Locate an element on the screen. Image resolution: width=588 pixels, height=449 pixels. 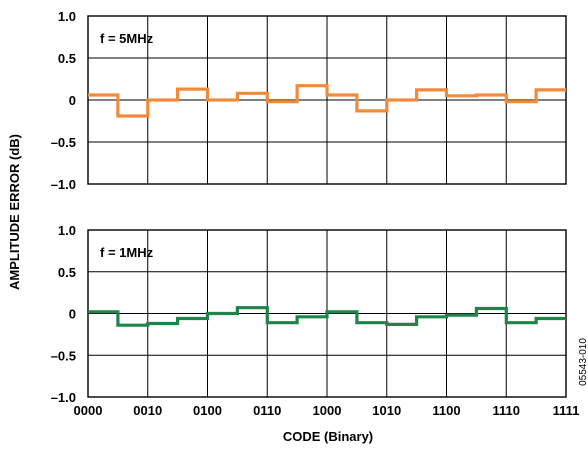
x-tick-label: 1010 is located at coordinates (386, 410).